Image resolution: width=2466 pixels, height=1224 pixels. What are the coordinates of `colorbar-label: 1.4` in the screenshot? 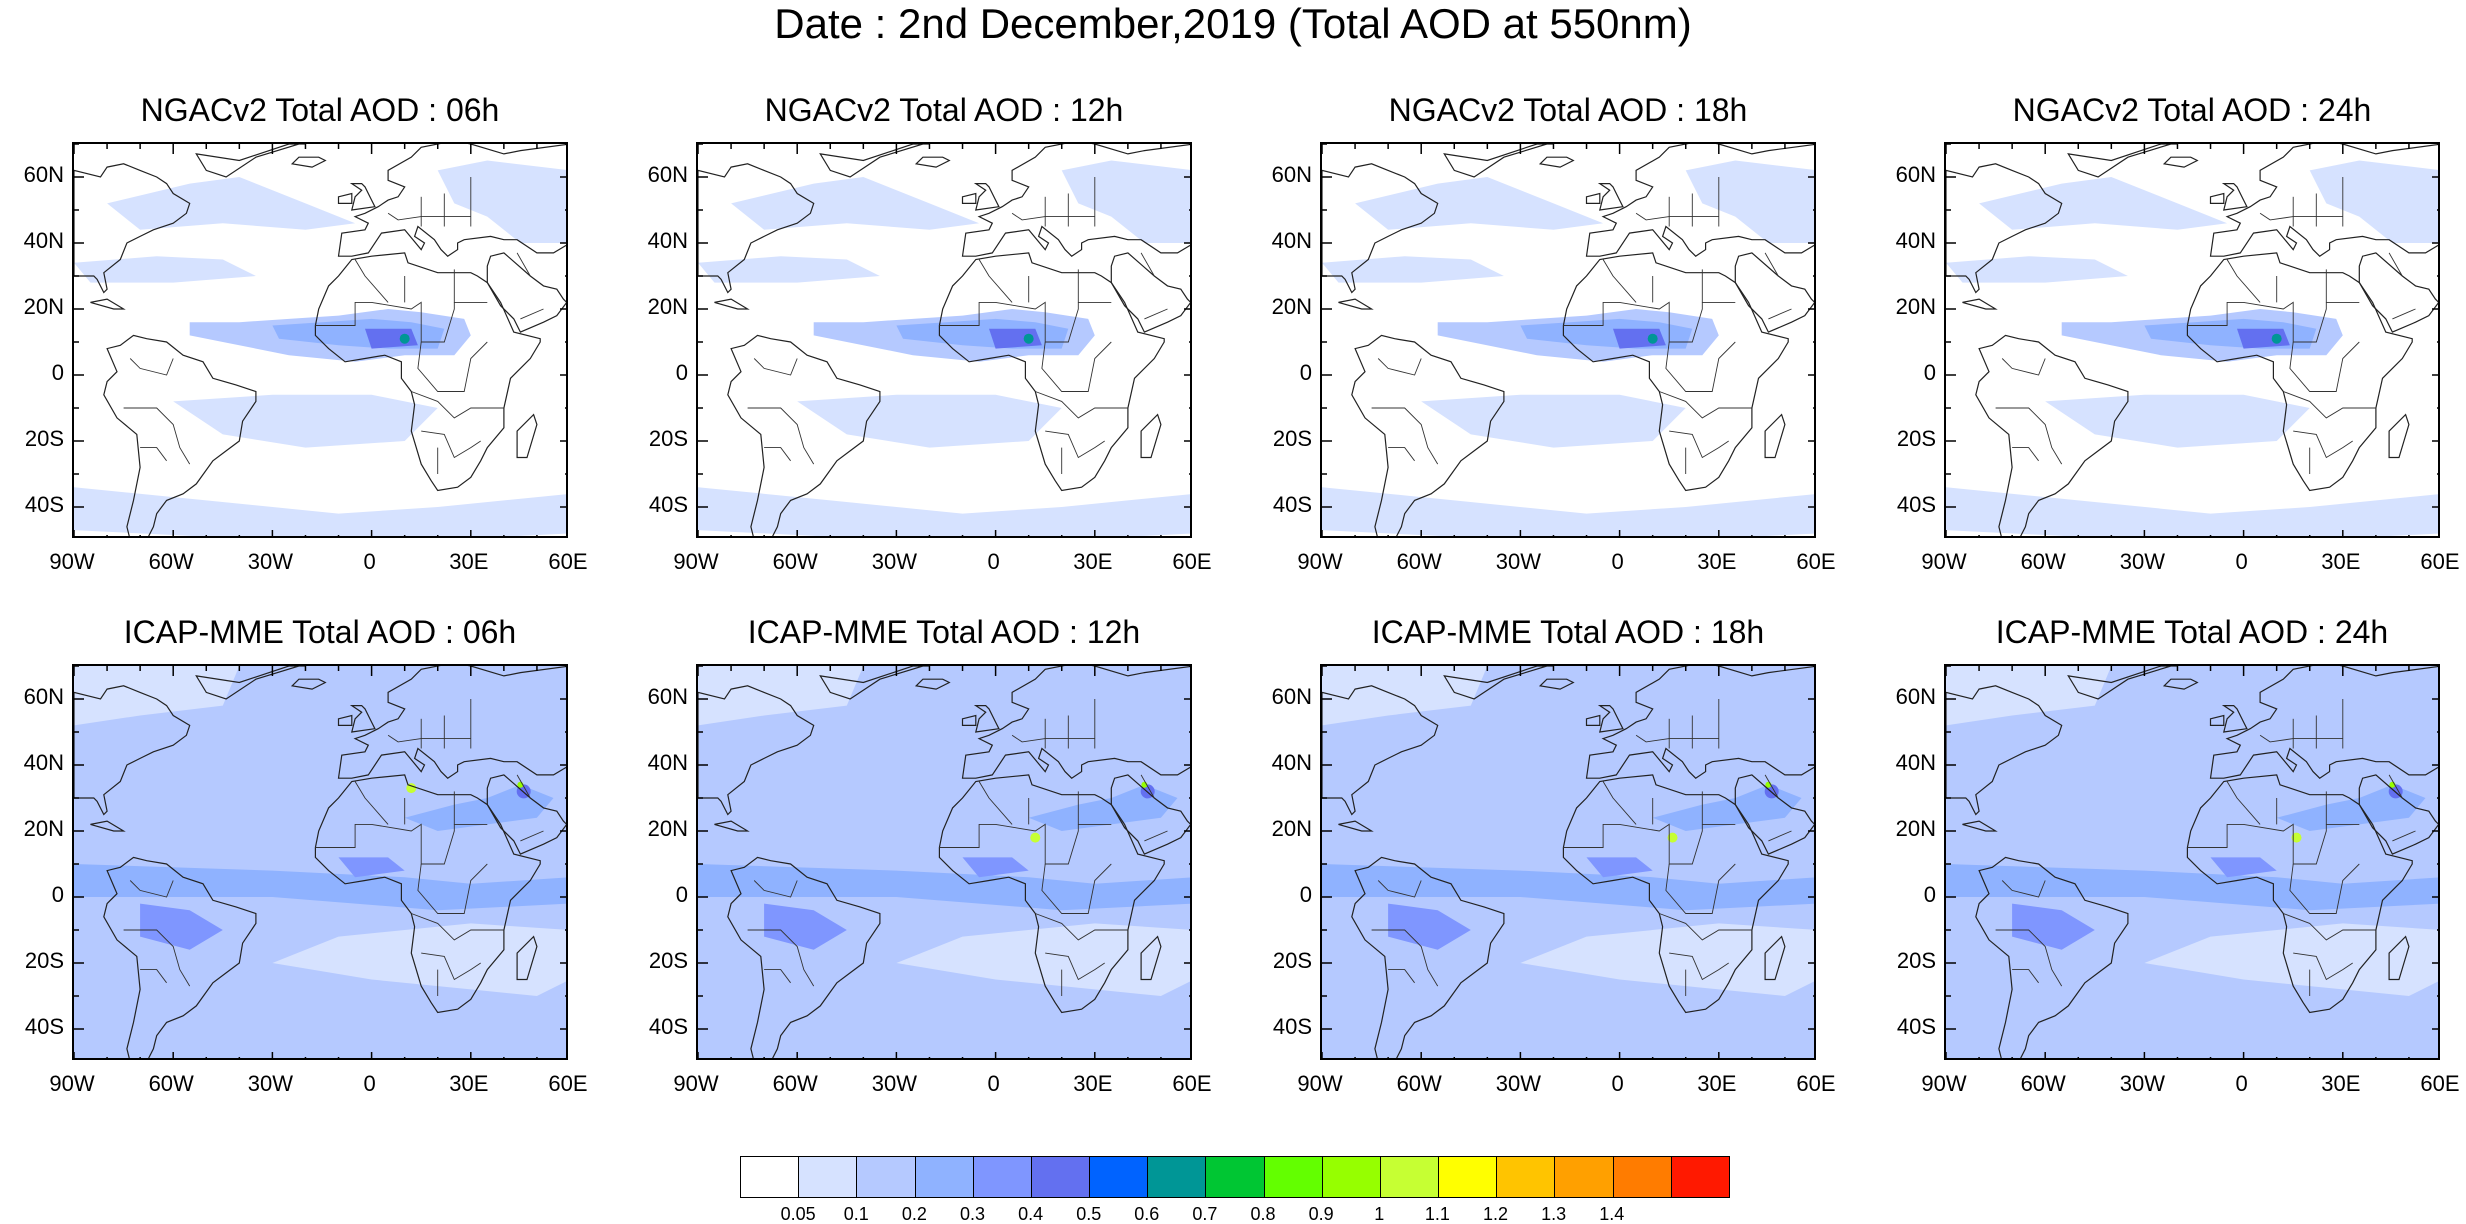 It's located at (1612, 1214).